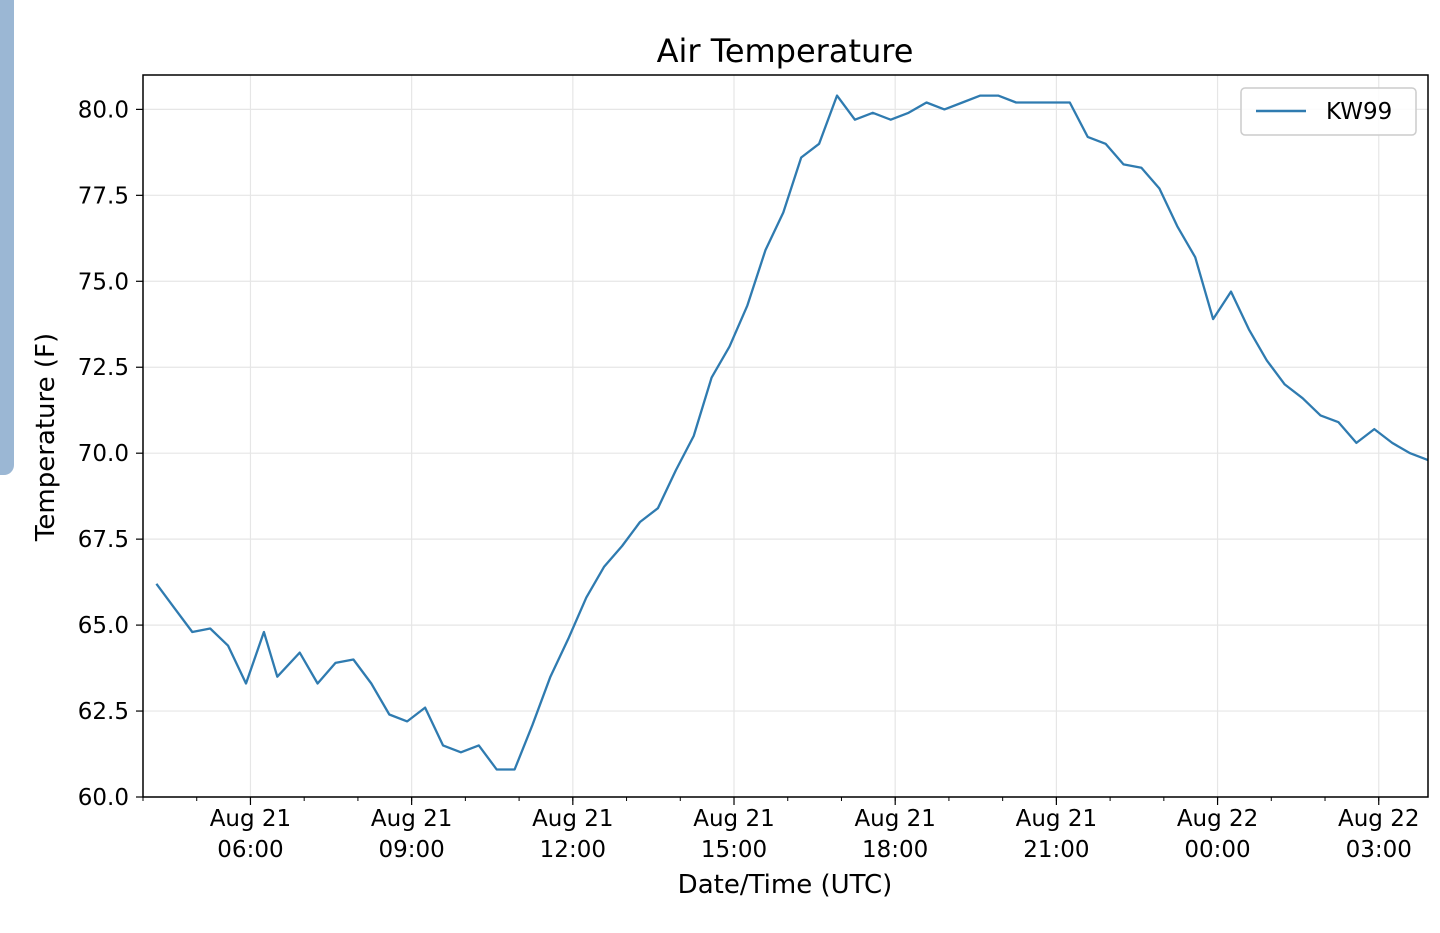 Image resolution: width=1440 pixels, height=933 pixels. Describe the element at coordinates (103, 626) in the screenshot. I see `y-tick-label: 65.0` at that location.